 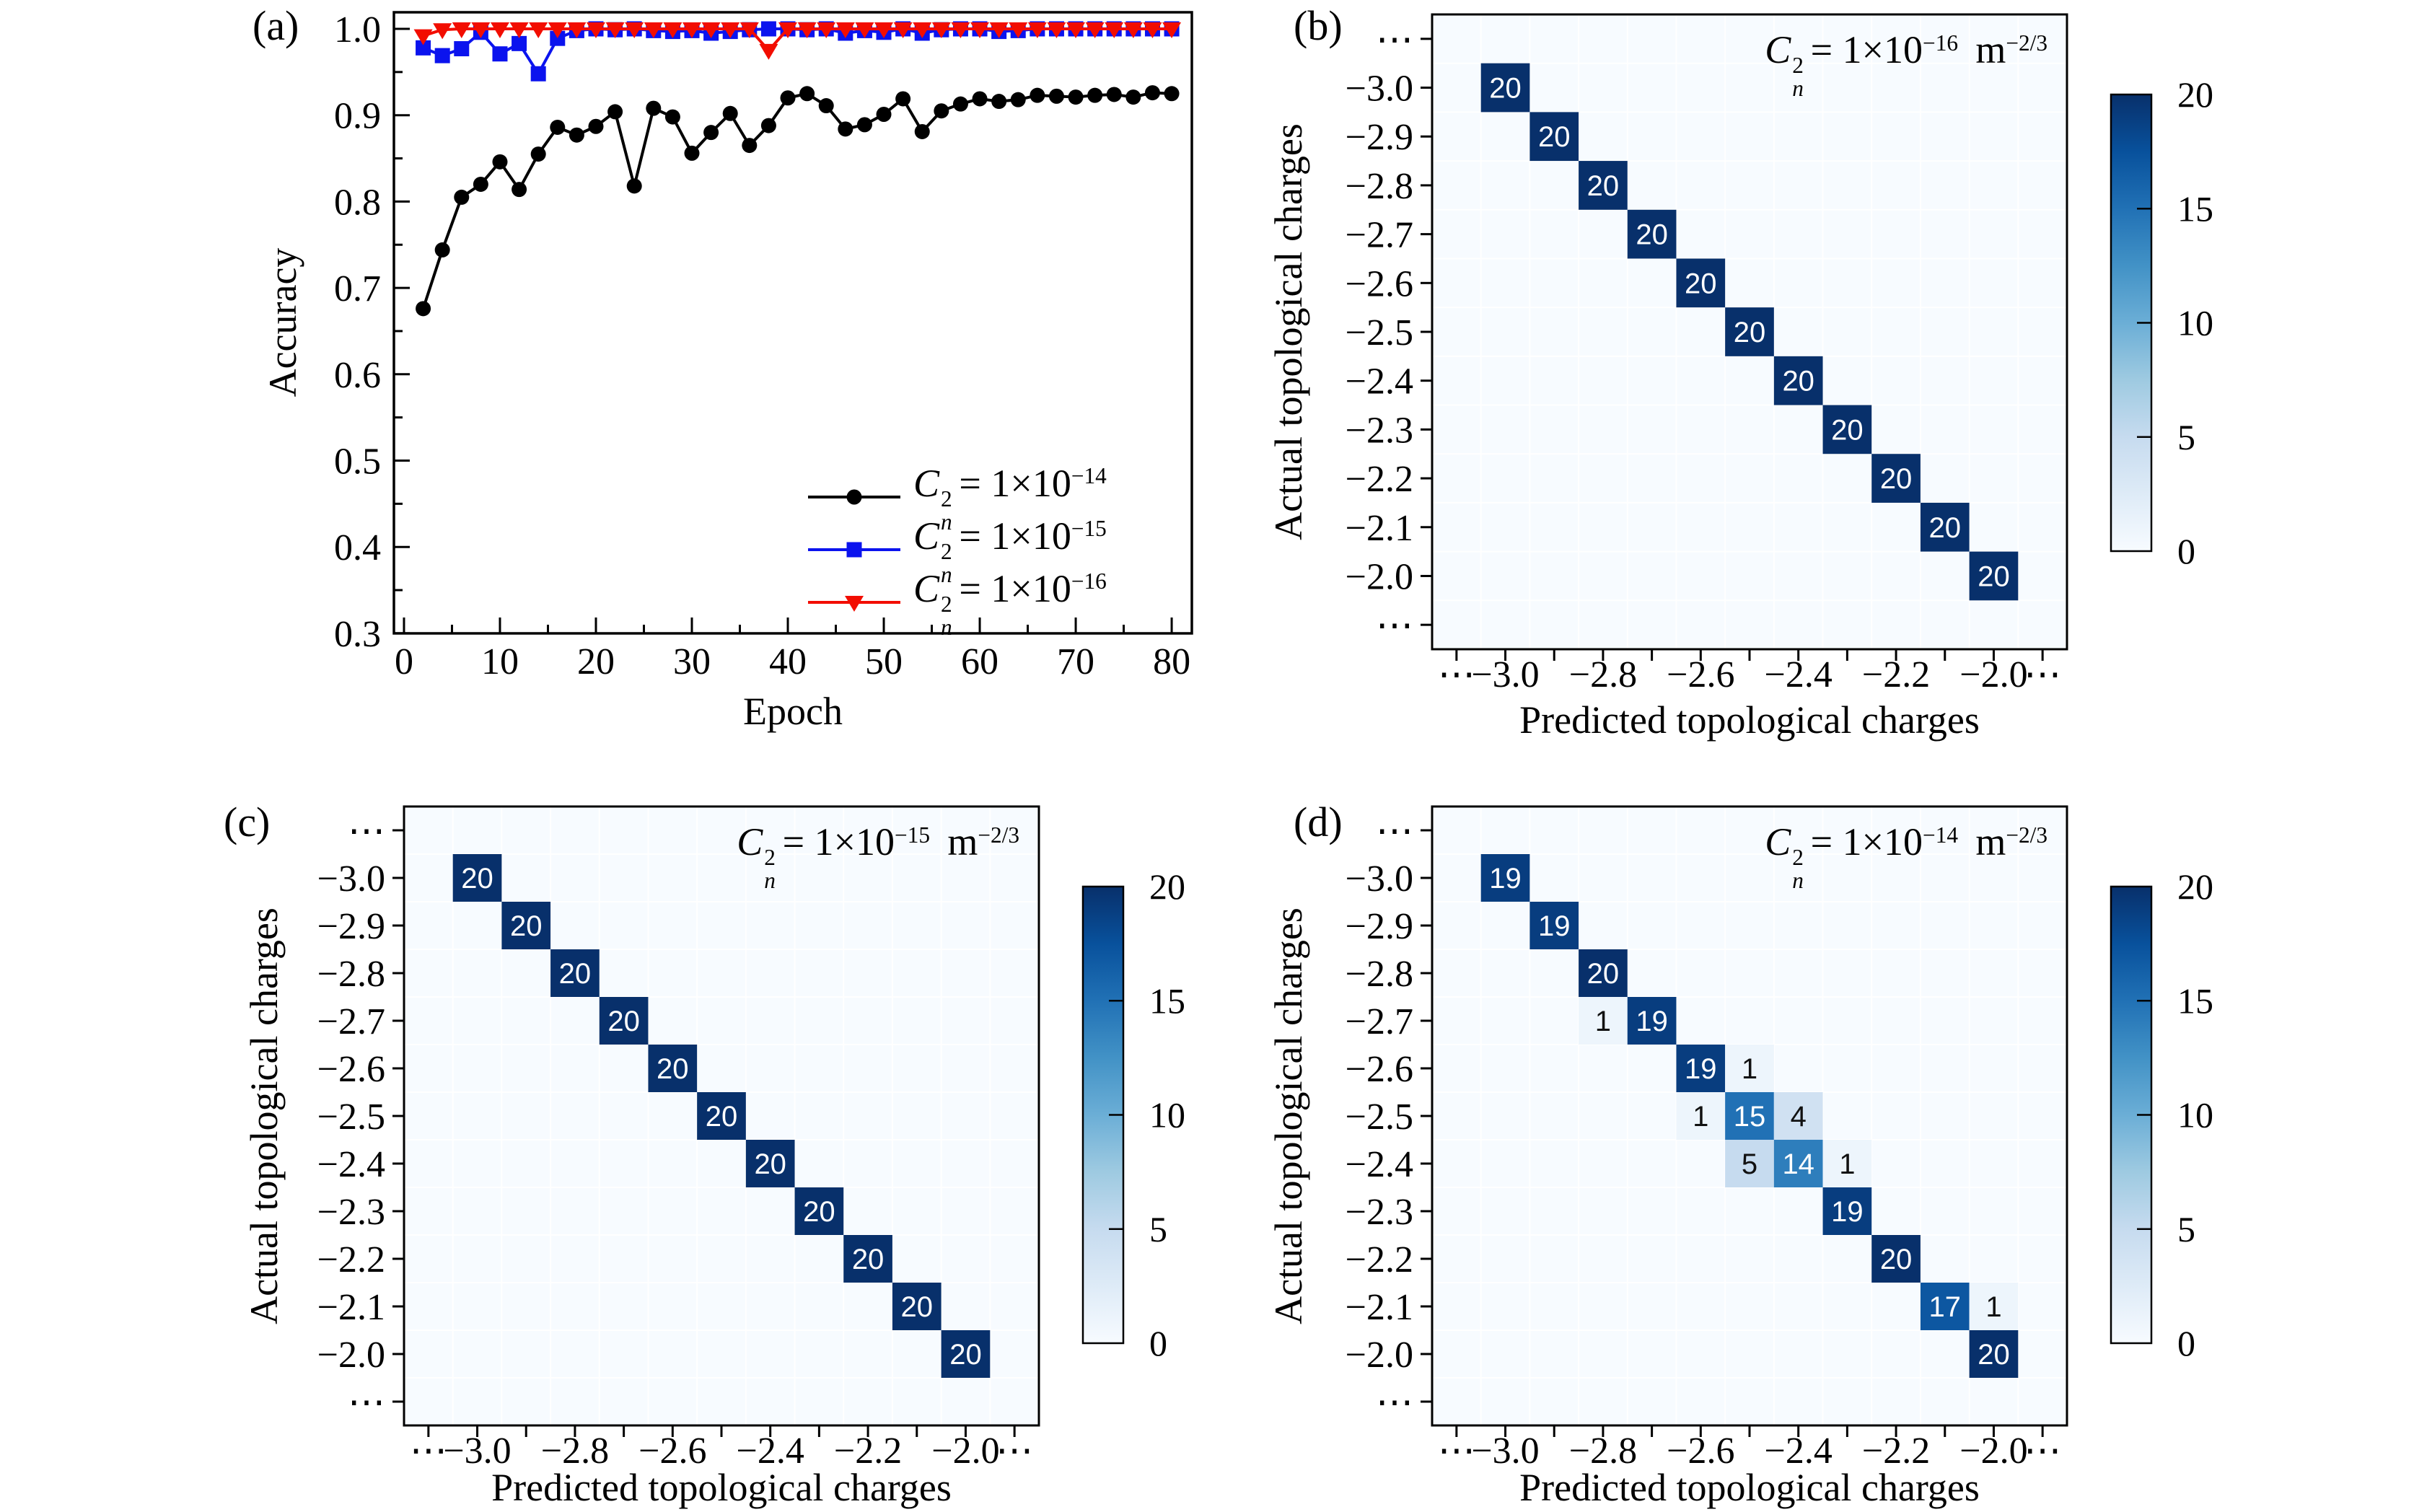 I want to click on svg-text: 60, so click(x=980, y=661).